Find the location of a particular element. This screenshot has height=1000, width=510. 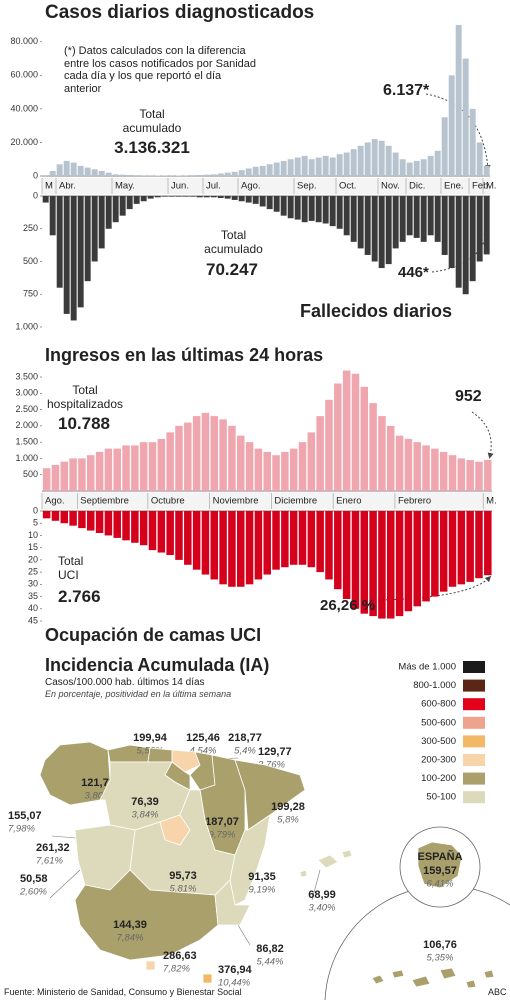

region-positivity: 5,35% is located at coordinates (440, 958).